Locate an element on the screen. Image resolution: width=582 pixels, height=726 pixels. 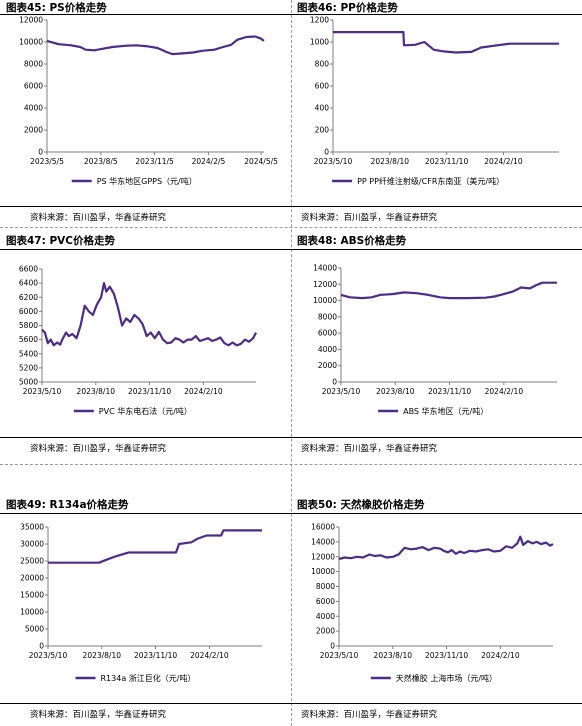
x-tick-label: 2023/8/5 is located at coordinates (101, 161).